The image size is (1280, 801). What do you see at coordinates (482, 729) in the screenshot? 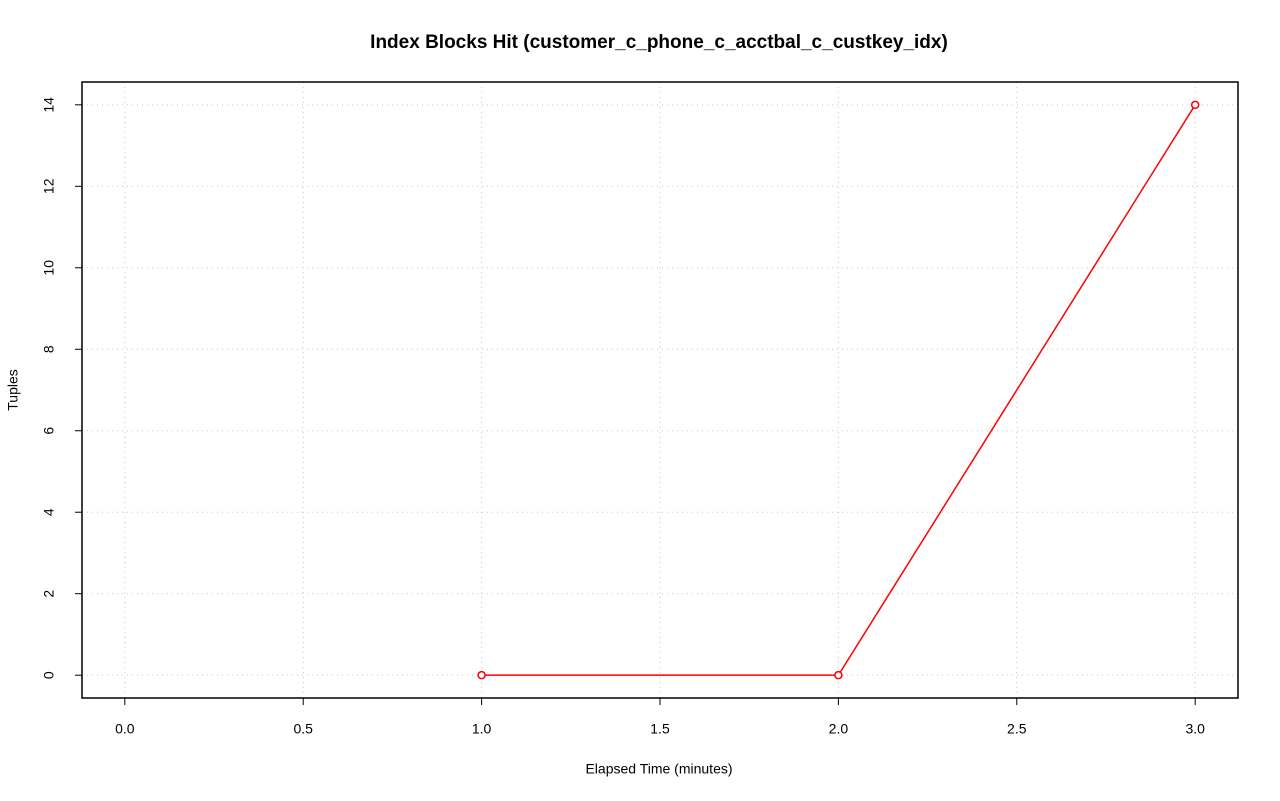
I see `x-tick-label: 1.0` at bounding box center [482, 729].